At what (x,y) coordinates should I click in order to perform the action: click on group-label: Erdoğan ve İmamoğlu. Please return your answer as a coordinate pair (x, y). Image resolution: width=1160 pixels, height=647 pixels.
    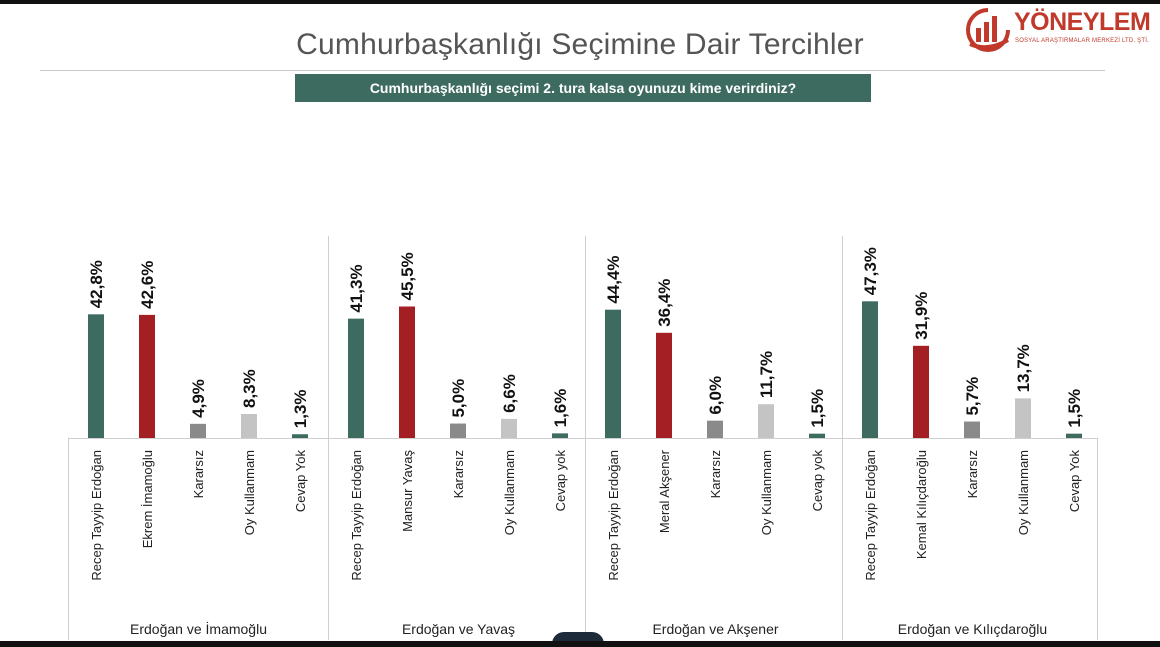
    Looking at the image, I should click on (198, 628).